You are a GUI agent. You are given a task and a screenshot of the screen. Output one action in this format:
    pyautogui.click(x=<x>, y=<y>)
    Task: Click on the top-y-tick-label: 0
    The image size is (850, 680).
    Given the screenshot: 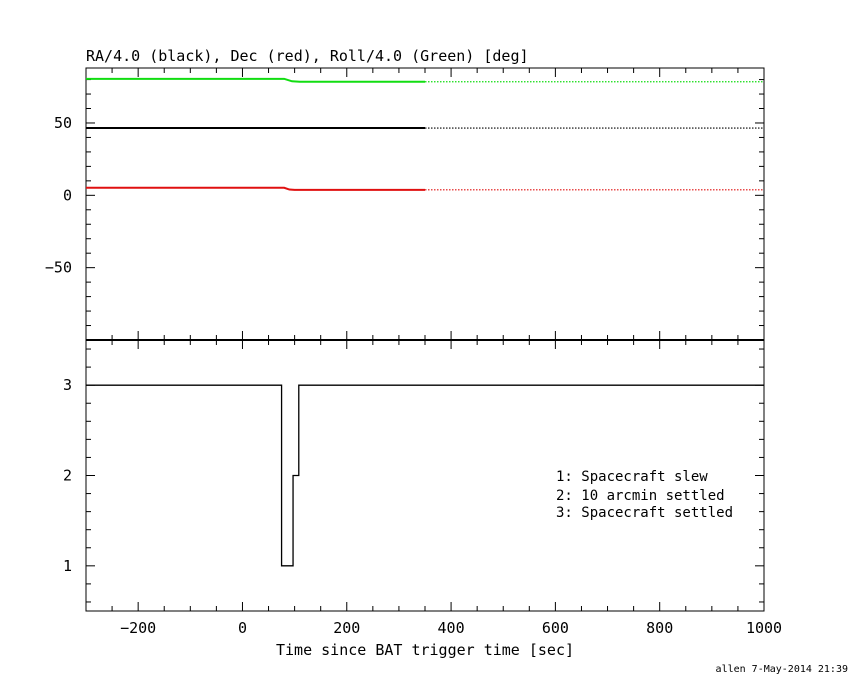 What is the action you would take?
    pyautogui.click(x=67, y=195)
    